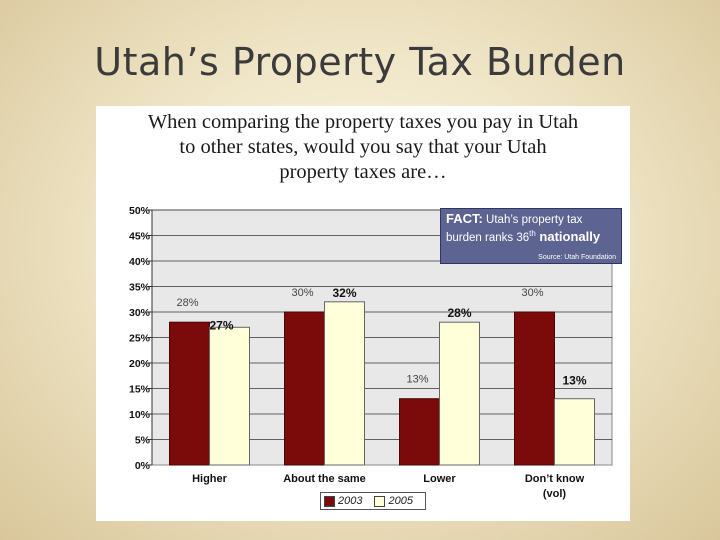  I want to click on data-label: 27%, so click(221, 325).